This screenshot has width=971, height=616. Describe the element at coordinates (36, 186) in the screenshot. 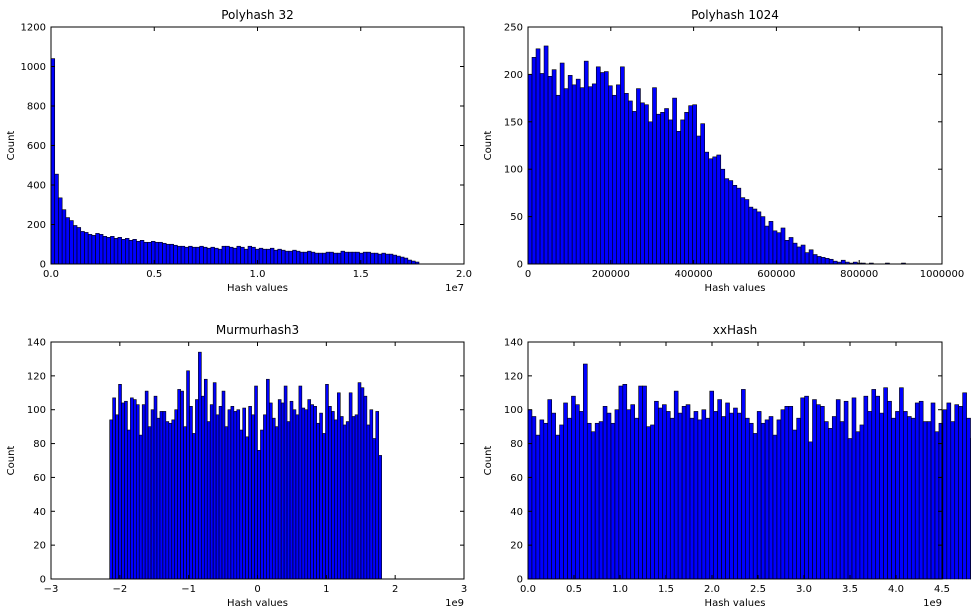

I see `y-tick-label: 400` at that location.